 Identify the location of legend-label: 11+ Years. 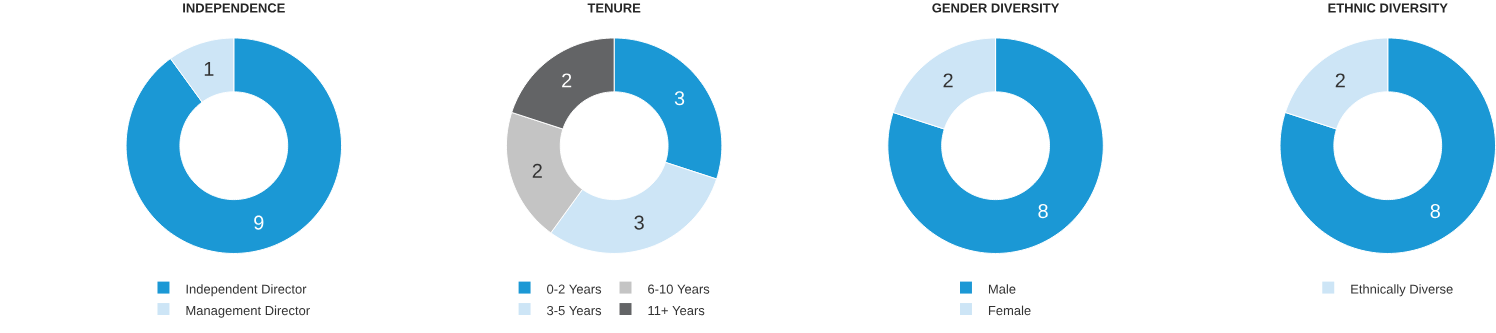
(676, 311).